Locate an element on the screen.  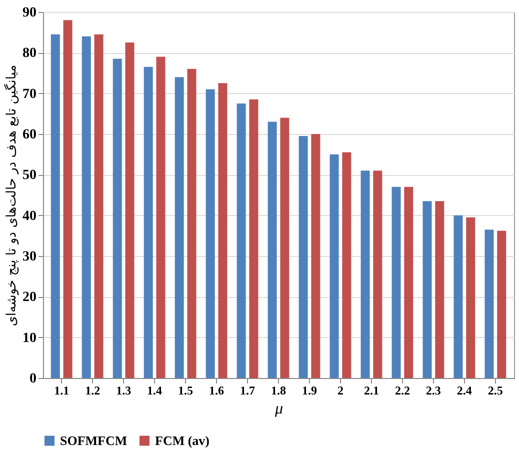
x-tick-label: 2.3 is located at coordinates (433, 391).